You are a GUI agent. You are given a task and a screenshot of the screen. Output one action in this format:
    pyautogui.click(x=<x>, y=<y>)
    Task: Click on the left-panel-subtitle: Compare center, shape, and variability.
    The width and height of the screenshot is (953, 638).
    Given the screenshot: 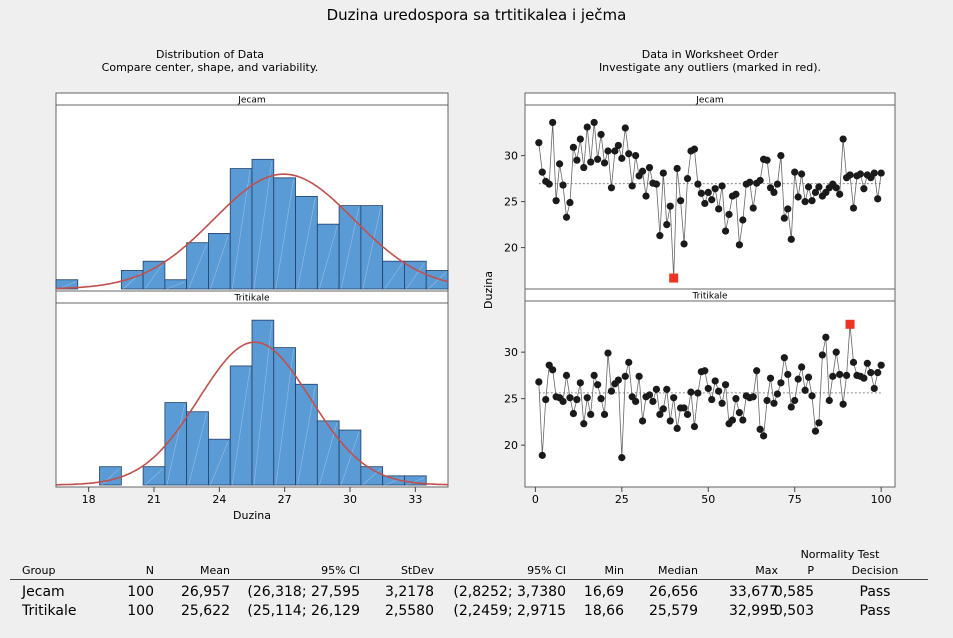 What is the action you would take?
    pyautogui.click(x=210, y=67)
    